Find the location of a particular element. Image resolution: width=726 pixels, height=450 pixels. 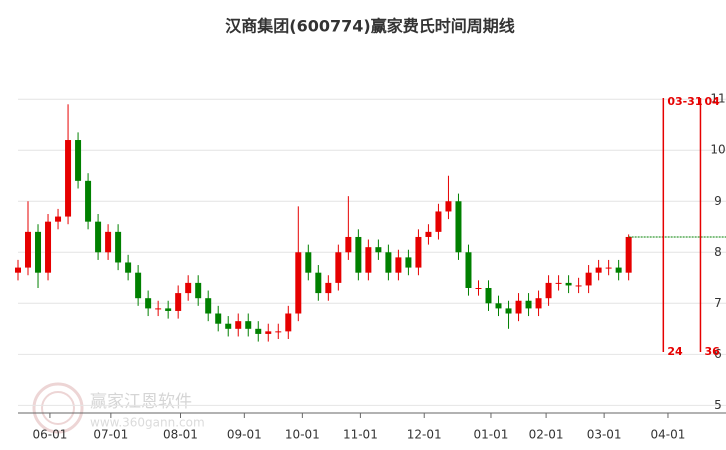

watermark-logo is located at coordinates (58, 408).